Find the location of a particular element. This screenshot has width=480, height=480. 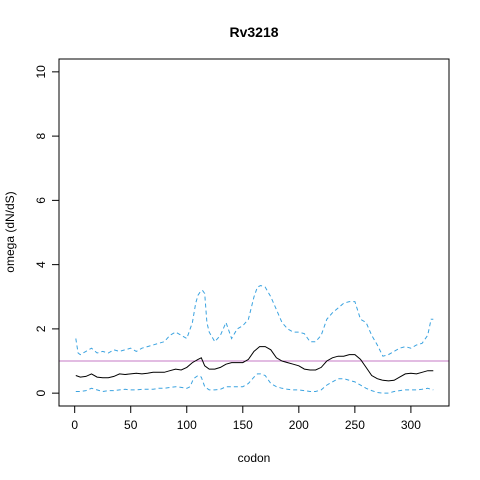

x-tick-label: 250 is located at coordinates (355, 425).